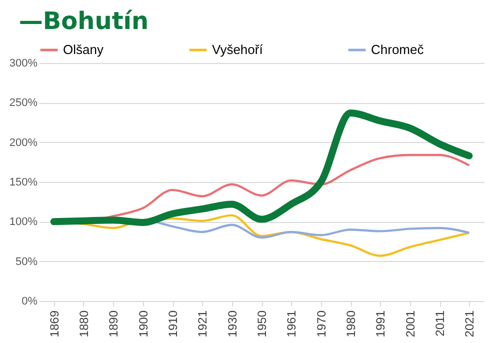  What do you see at coordinates (440, 323) in the screenshot?
I see `x-tick-label: 2011` at bounding box center [440, 323].